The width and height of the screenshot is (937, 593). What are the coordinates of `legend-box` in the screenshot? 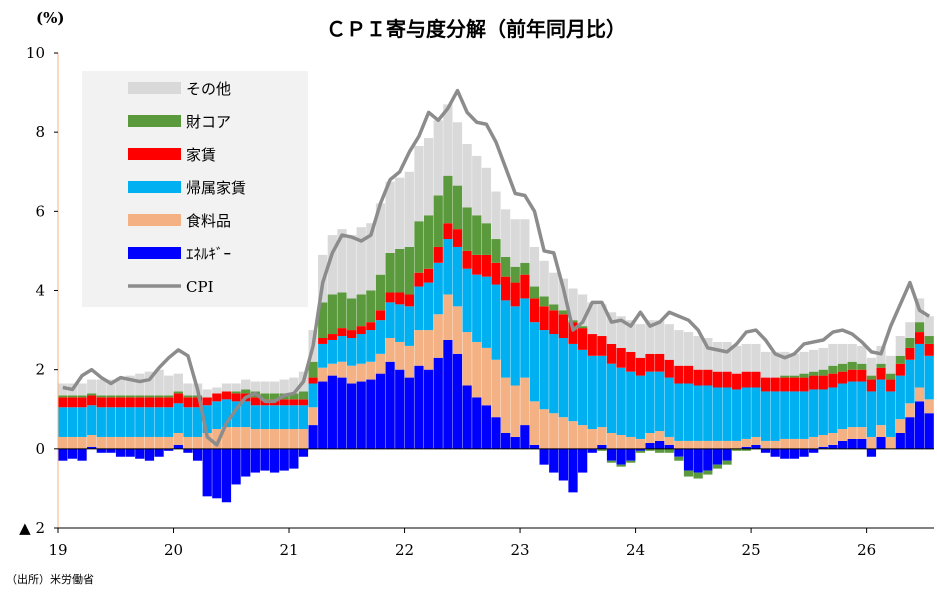 It's located at (195, 189).